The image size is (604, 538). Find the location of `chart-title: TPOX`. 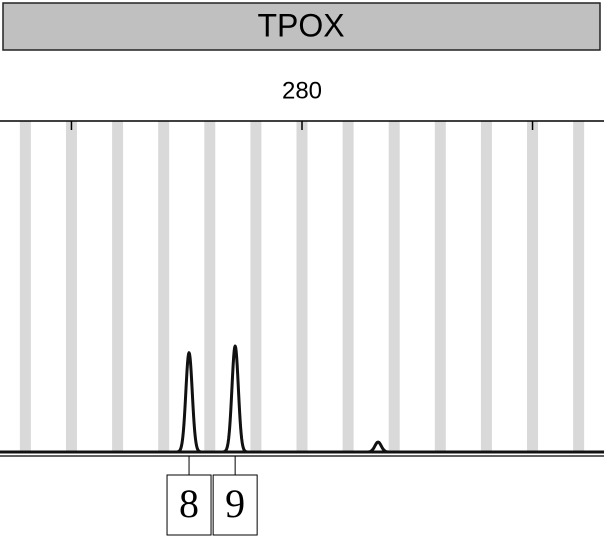

chart-title: TPOX is located at coordinates (300, 25).